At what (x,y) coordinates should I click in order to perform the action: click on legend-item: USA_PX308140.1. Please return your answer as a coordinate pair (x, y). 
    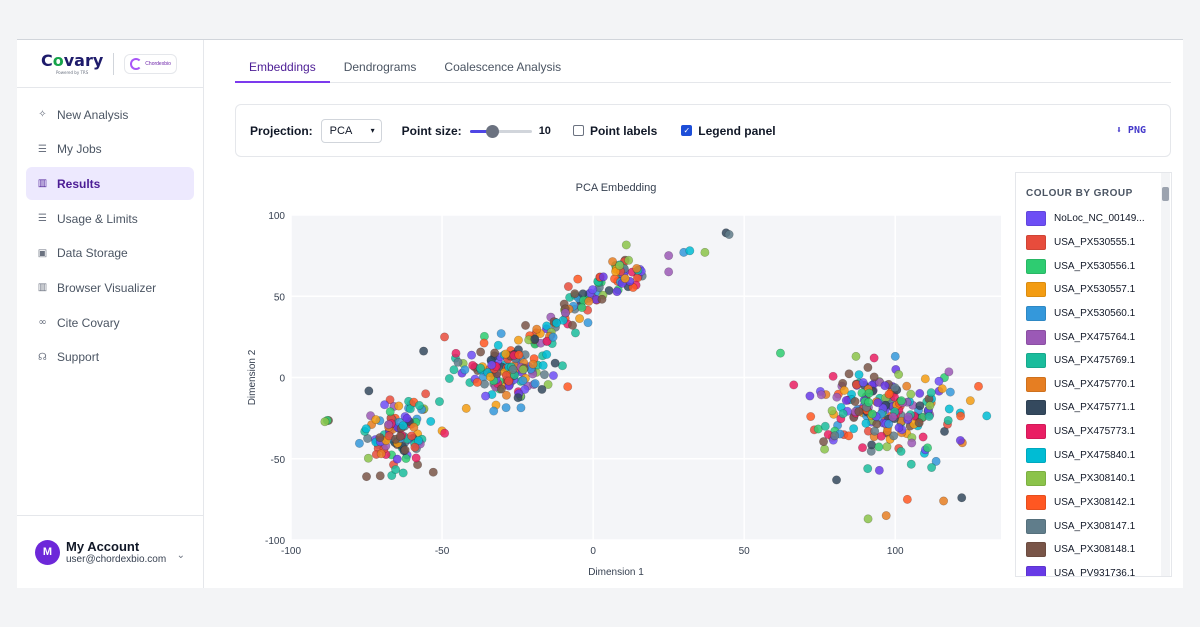
    Looking at the image, I should click on (1093, 479).